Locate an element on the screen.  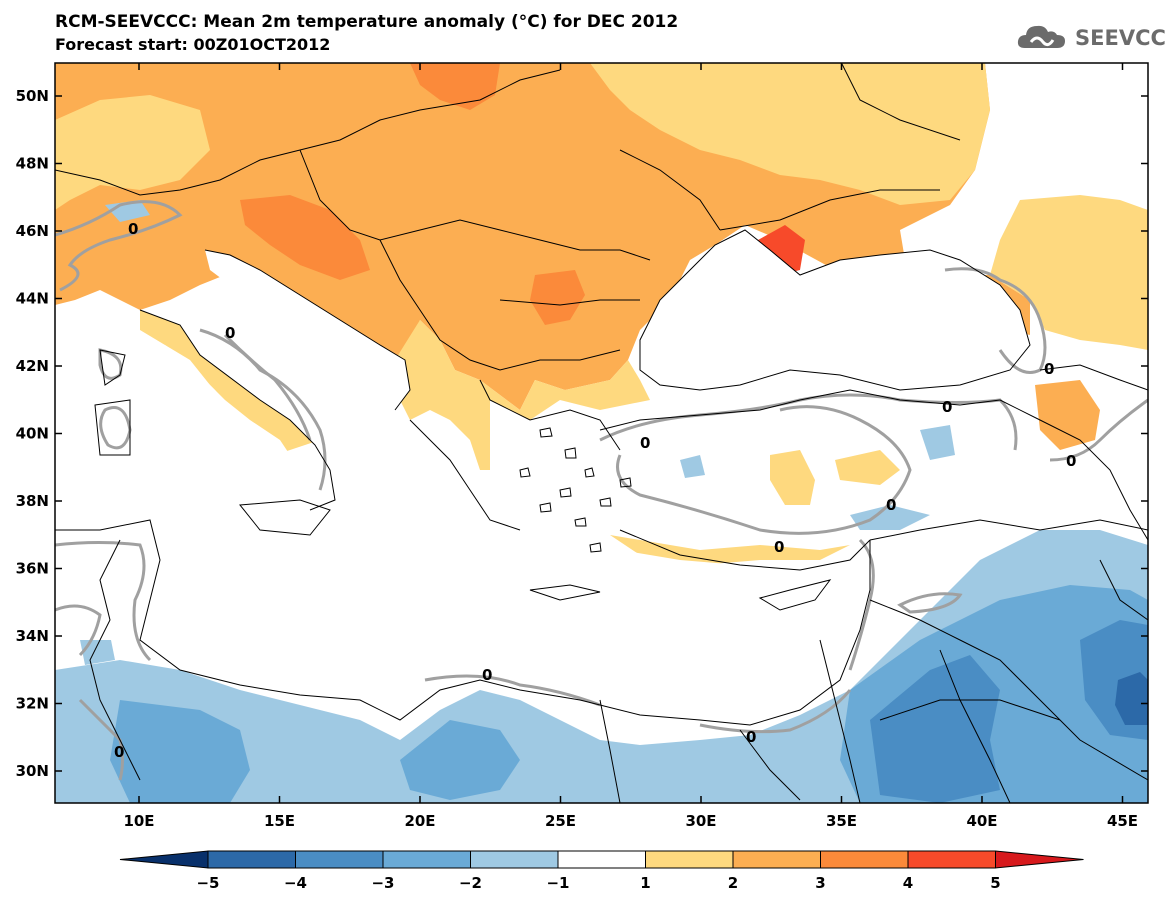
lat-label: 46N is located at coordinates (32, 231).